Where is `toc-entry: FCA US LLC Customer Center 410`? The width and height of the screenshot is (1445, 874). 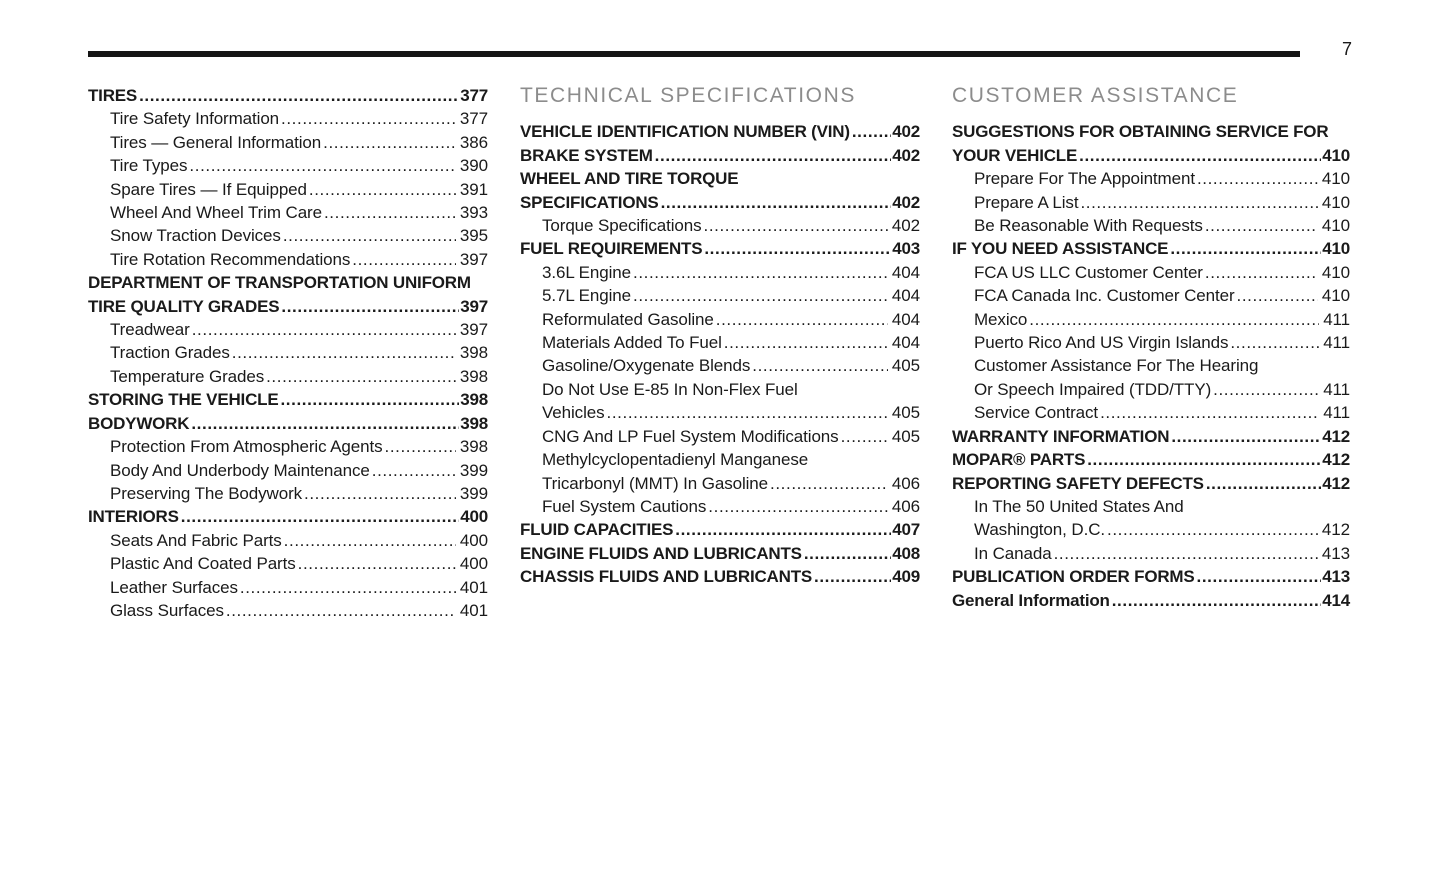
toc-entry: FCA US LLC Customer Center 410 is located at coordinates (1151, 272).